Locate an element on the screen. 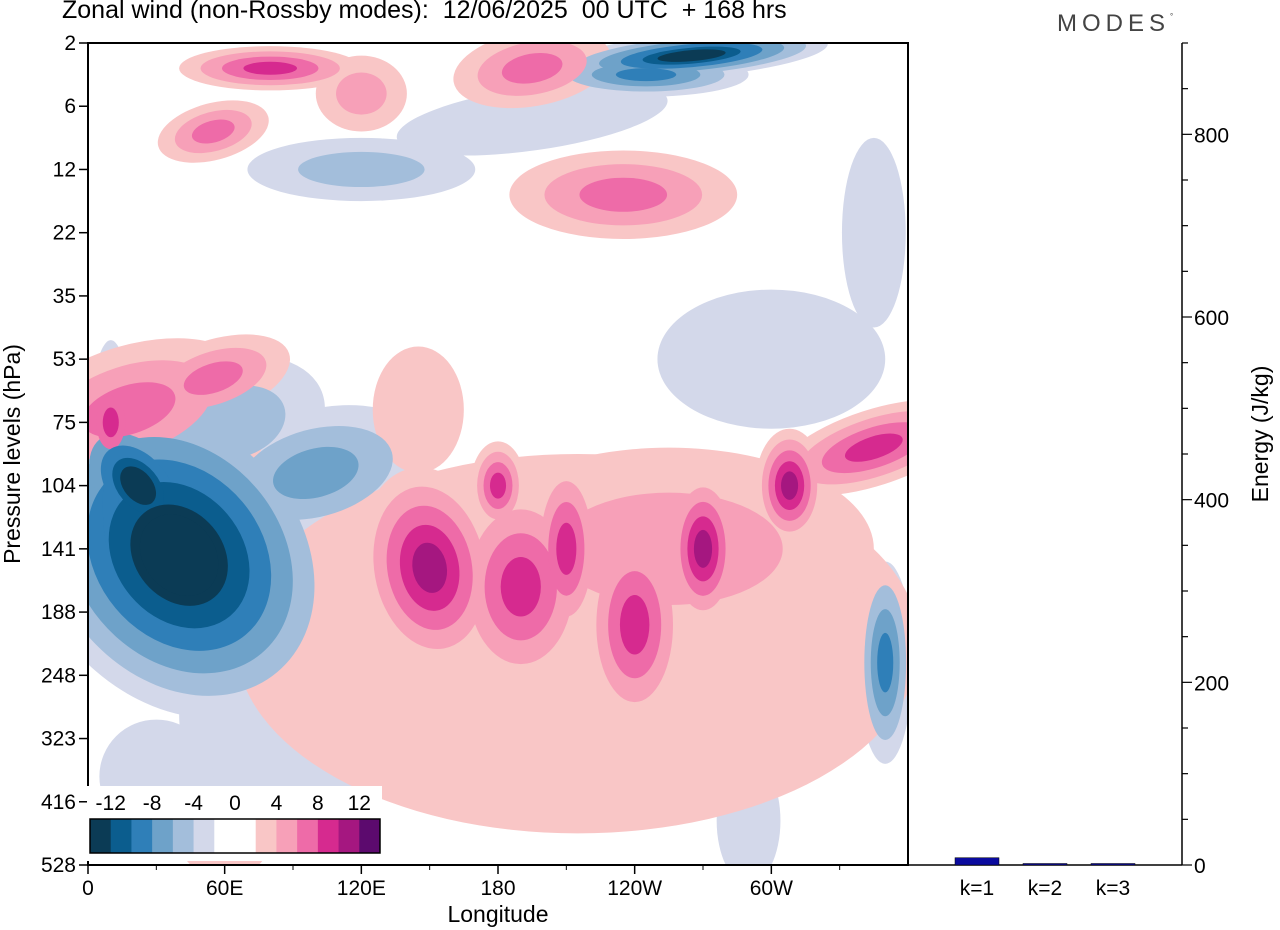 This screenshot has width=1280, height=930. y-tick-label: 528 is located at coordinates (58, 865).